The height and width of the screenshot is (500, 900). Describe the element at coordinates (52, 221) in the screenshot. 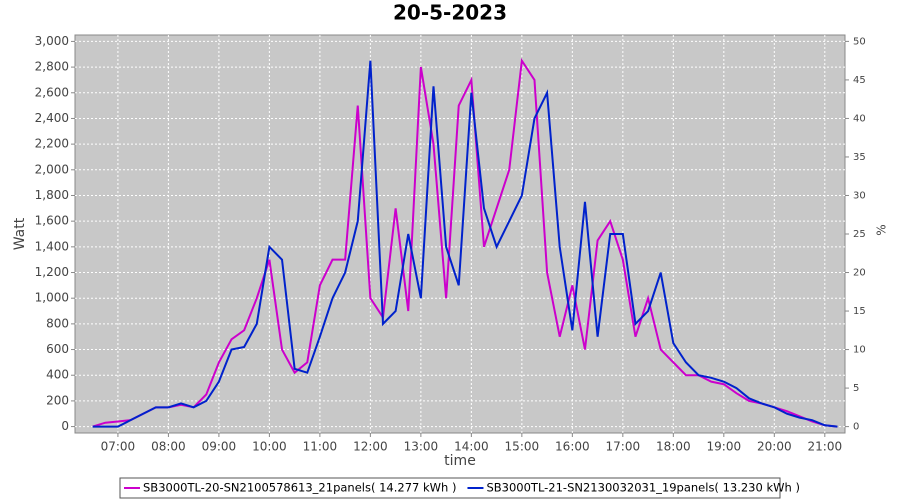

I see `y-tick-label: 1,600` at that location.